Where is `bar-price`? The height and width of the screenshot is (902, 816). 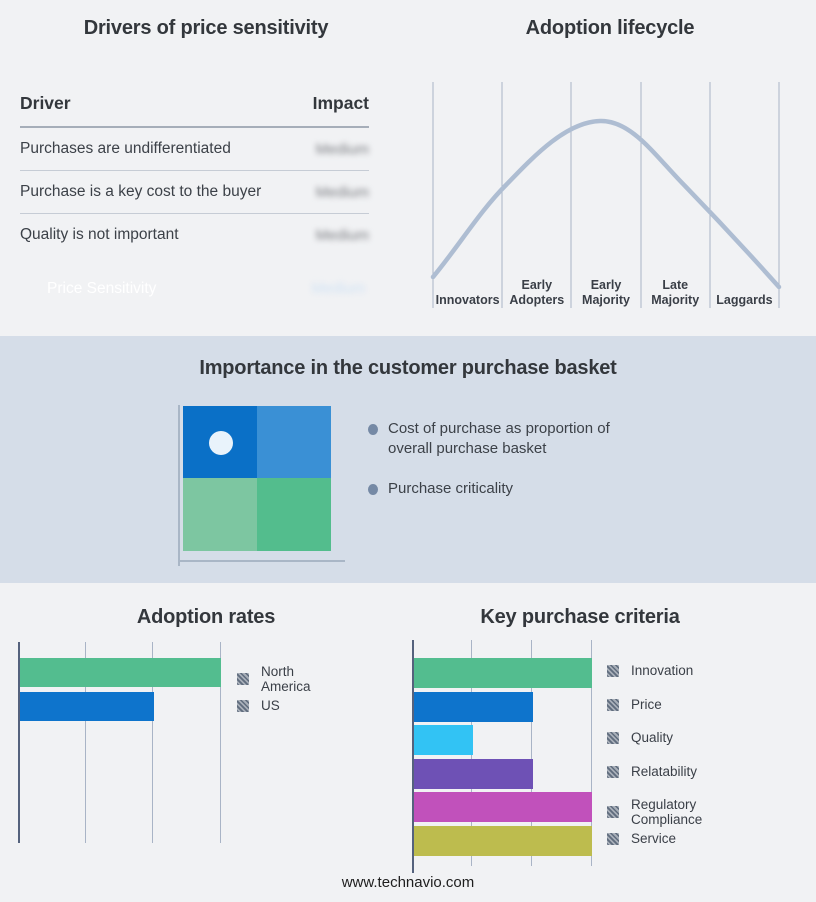
bar-price is located at coordinates (473, 707).